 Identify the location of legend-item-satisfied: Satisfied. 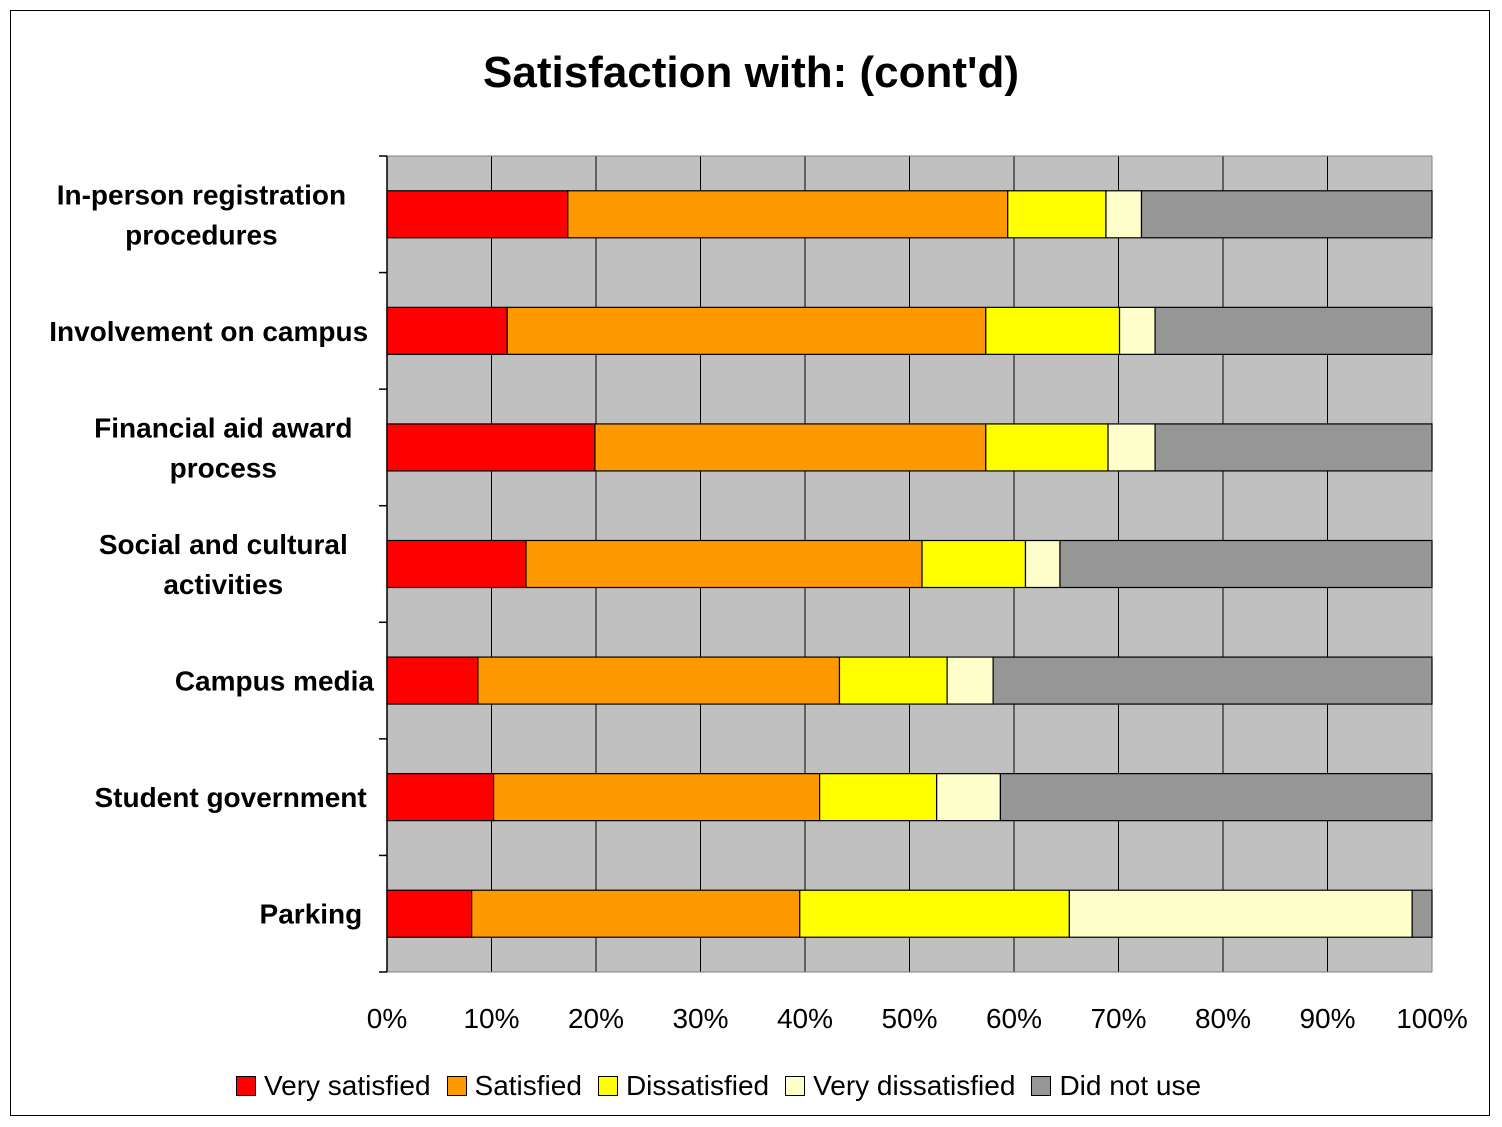
(514, 1086).